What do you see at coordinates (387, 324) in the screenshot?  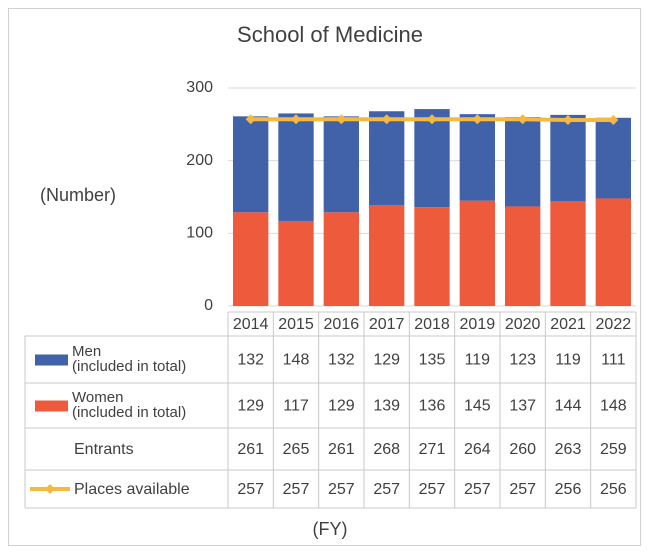 I see `x-tick-label: 2017` at bounding box center [387, 324].